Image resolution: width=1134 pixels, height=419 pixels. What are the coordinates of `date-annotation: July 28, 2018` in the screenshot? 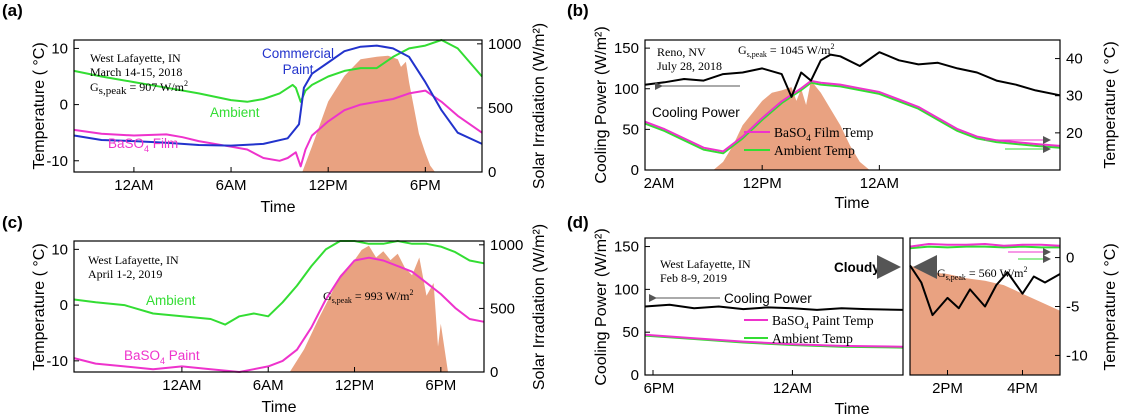 It's located at (689, 66).